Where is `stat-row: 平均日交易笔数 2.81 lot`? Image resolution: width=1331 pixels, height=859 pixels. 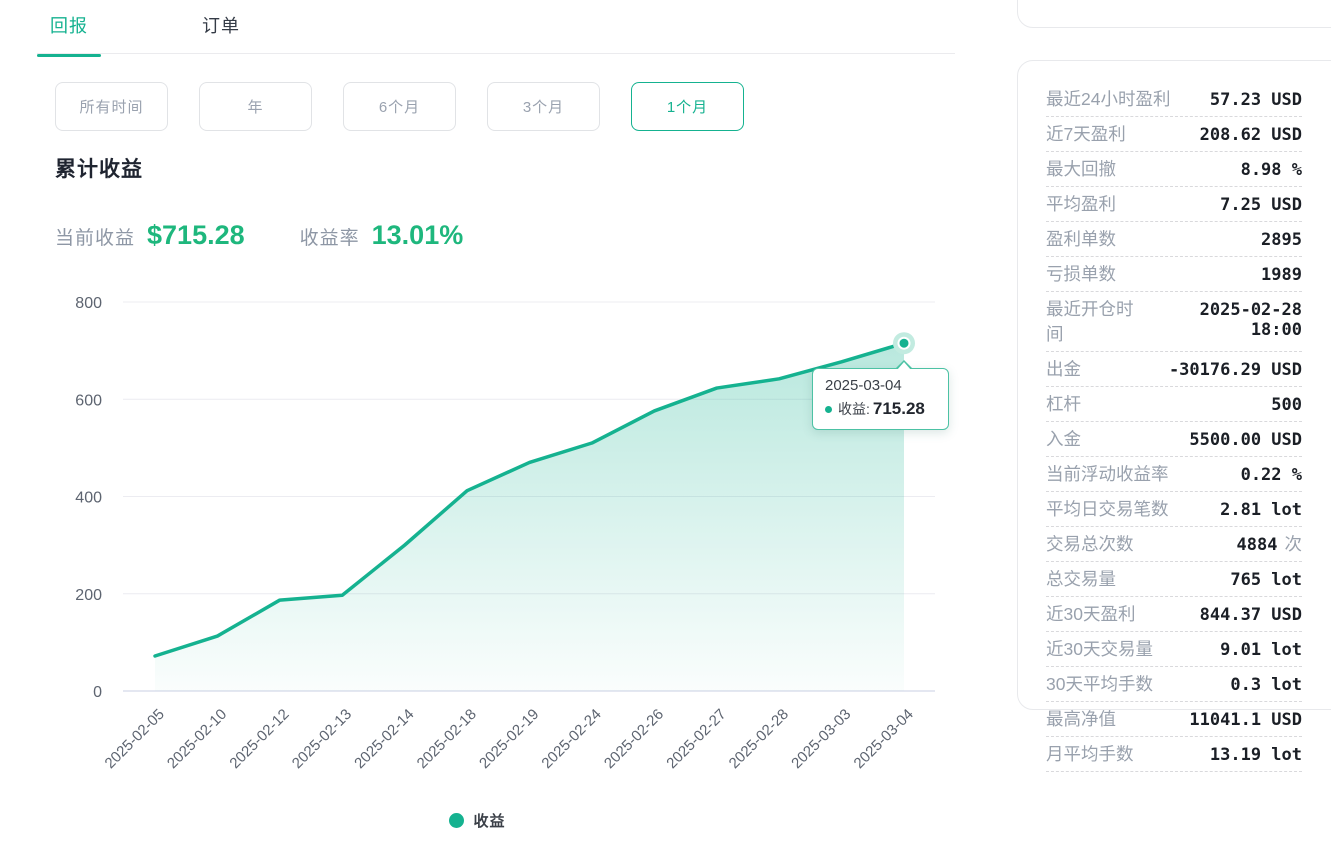 stat-row: 平均日交易笔数 2.81 lot is located at coordinates (1174, 509).